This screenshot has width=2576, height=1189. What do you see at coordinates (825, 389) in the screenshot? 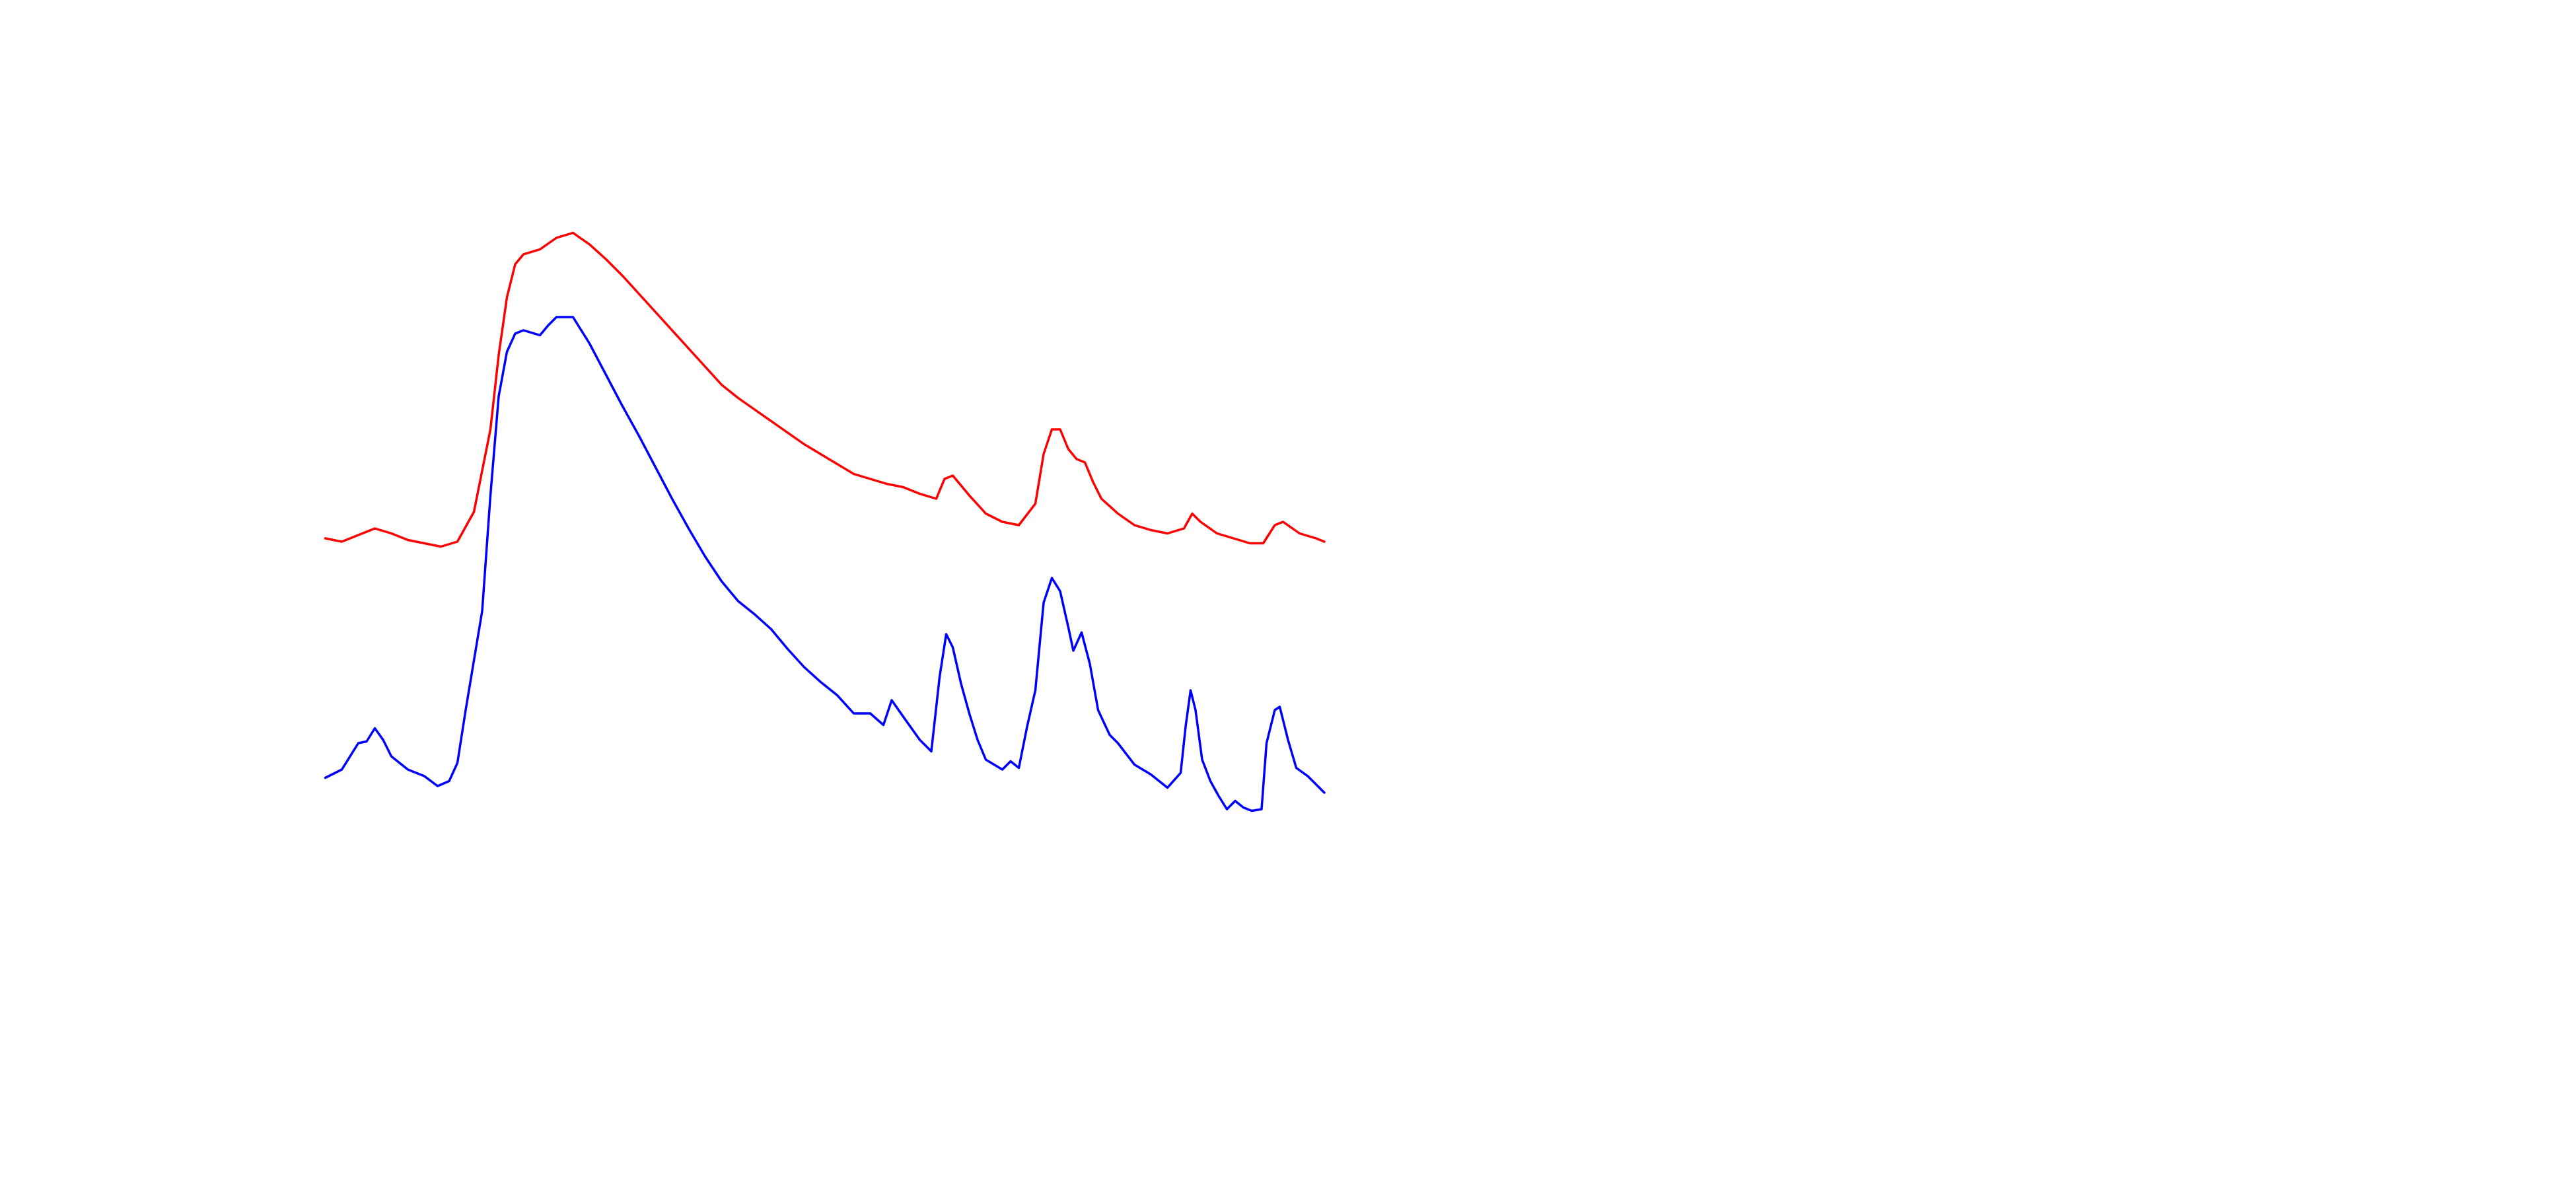
I see `line-series` at bounding box center [825, 389].